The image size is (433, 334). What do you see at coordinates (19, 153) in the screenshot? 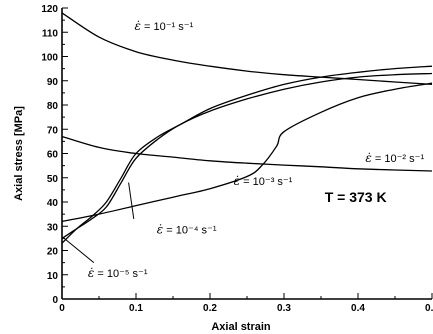
I see `y-axis-title: Axial stress [MPa]` at bounding box center [19, 153].